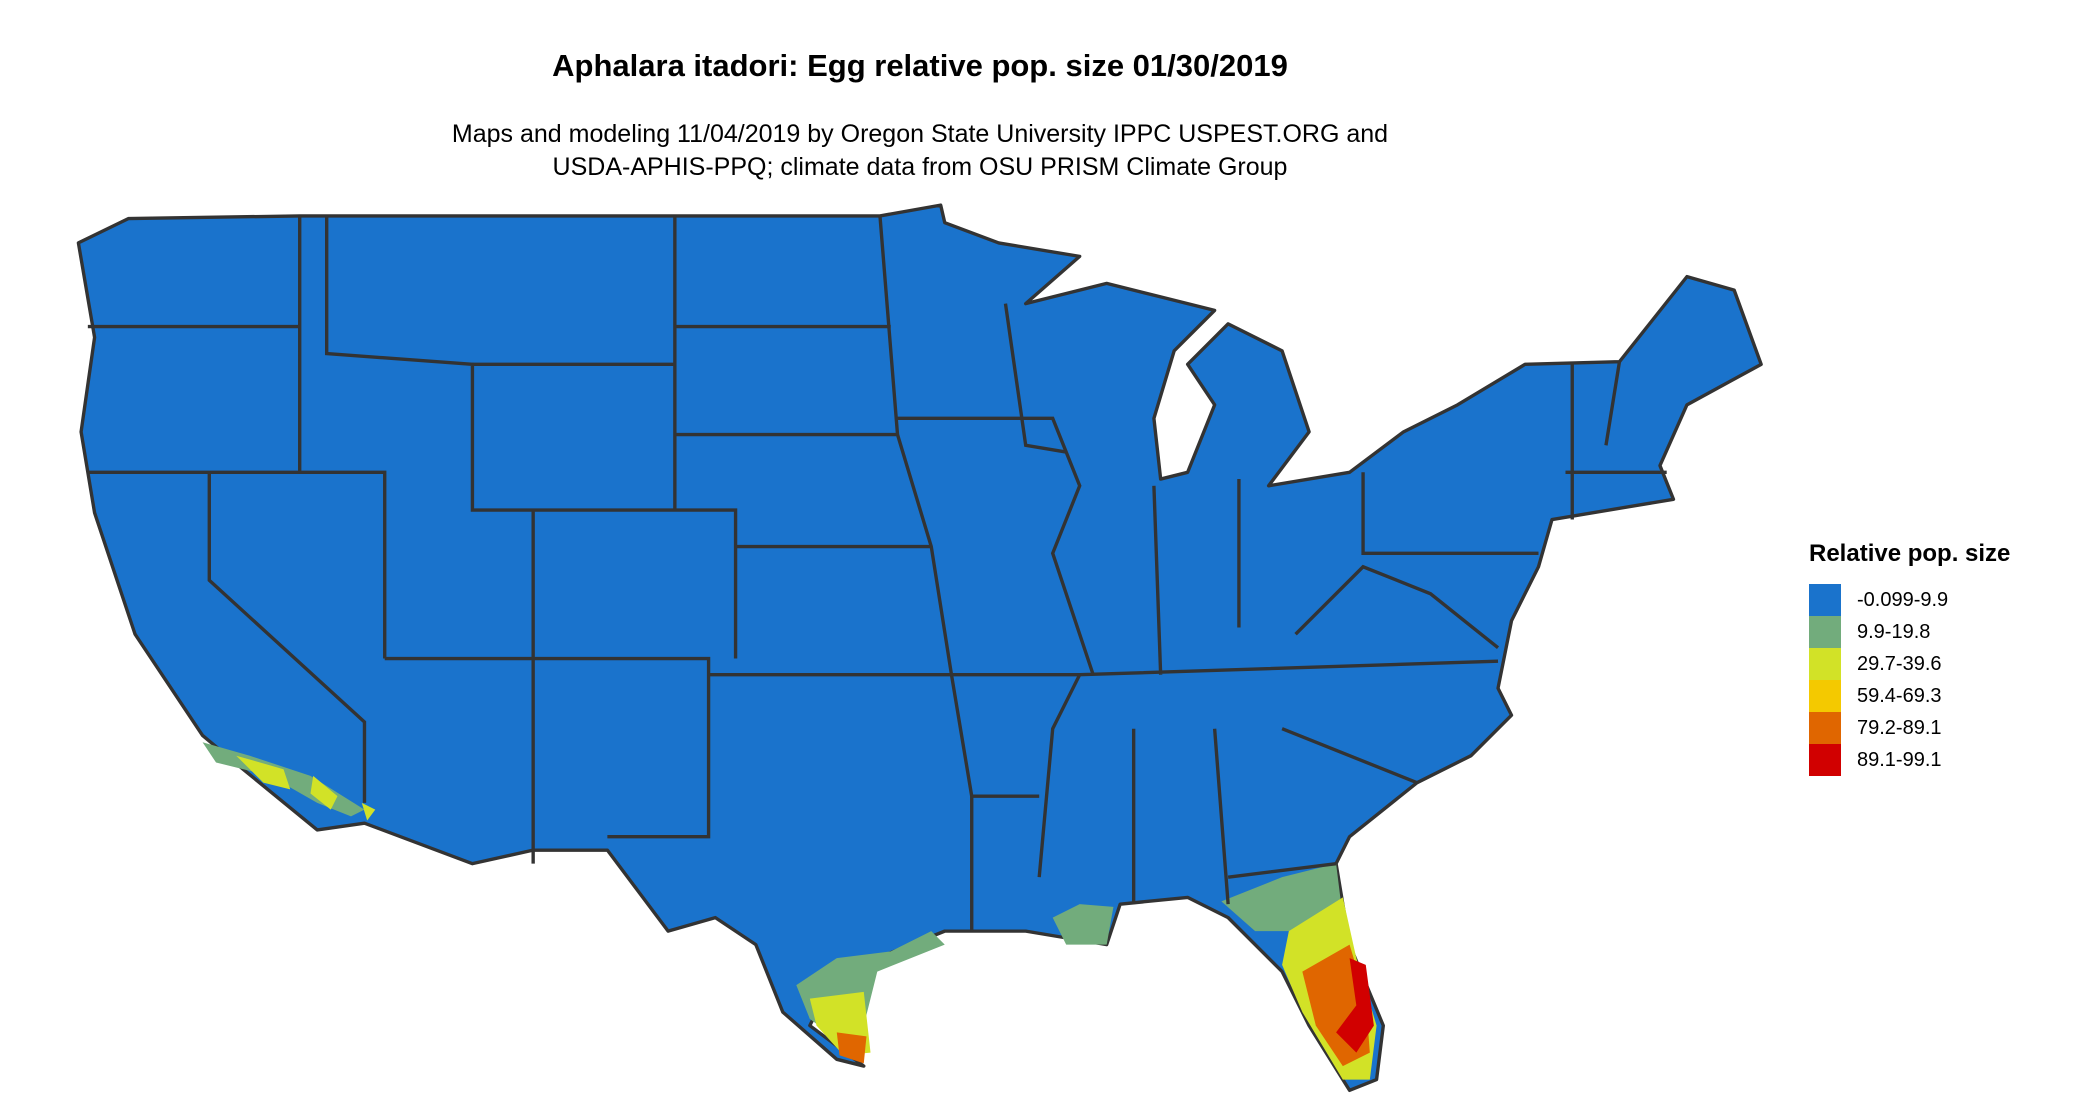  What do you see at coordinates (306, 788) in the screenshot?
I see `california-yellow-zone` at bounding box center [306, 788].